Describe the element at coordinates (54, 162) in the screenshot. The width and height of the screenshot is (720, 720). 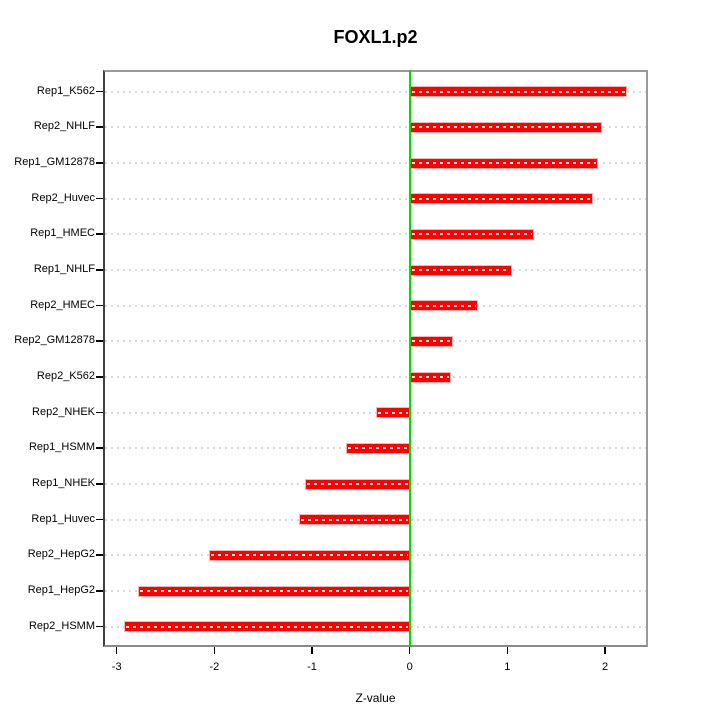
I see `y-axis-label: Rep1_GM12878` at that location.